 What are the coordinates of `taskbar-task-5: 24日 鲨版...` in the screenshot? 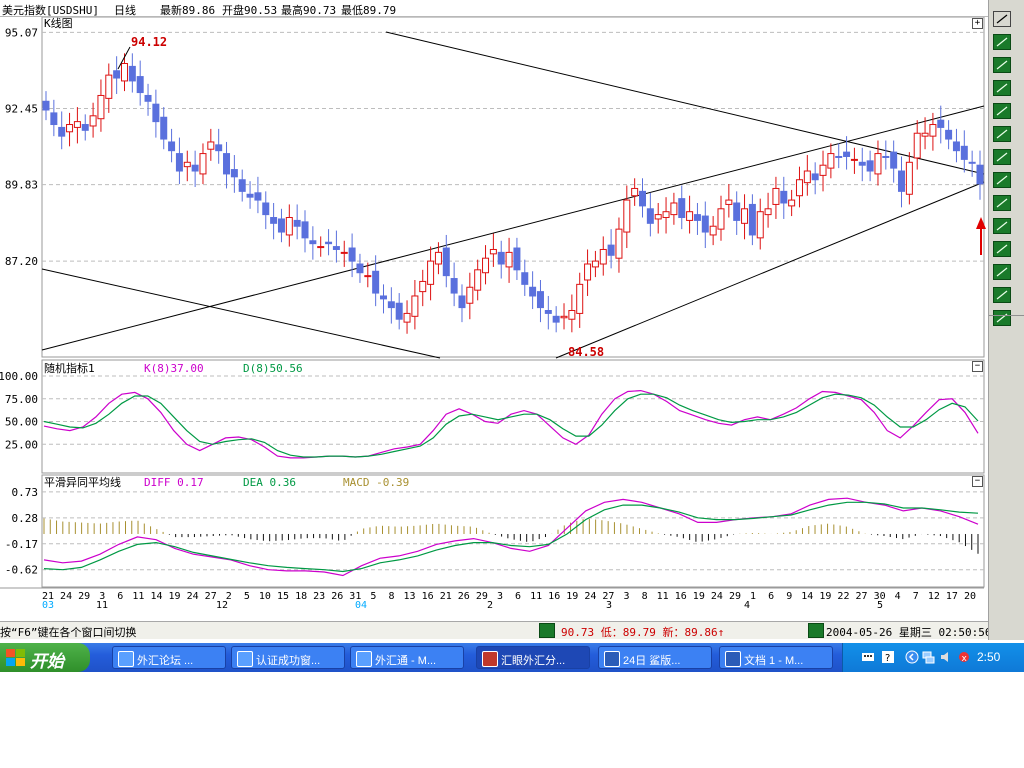 It's located at (655, 657).